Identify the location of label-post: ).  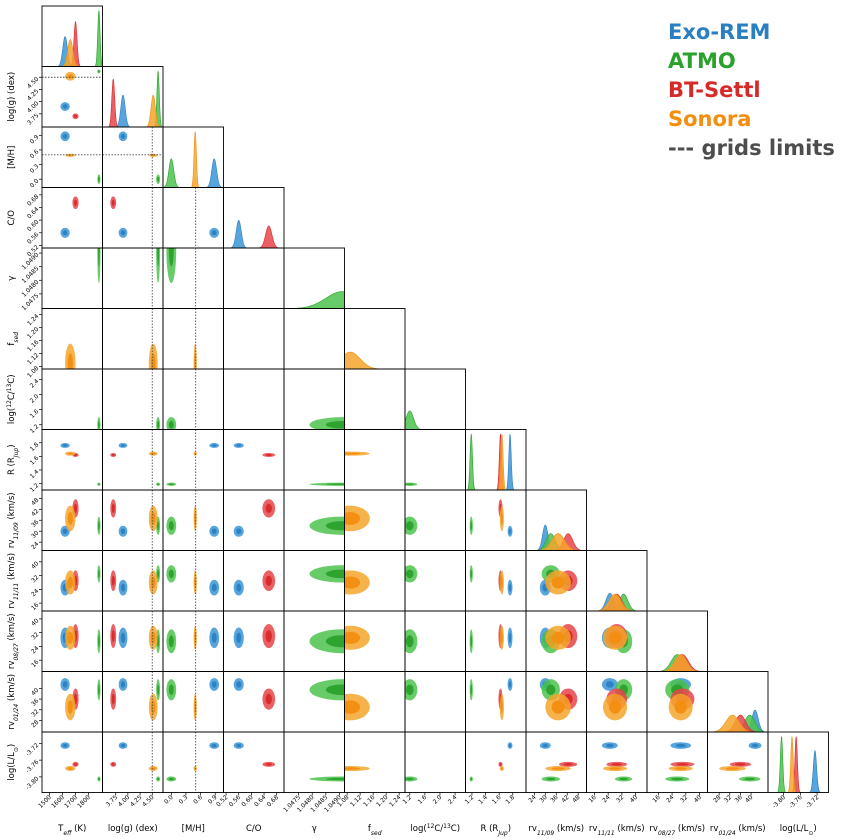
(814, 829).